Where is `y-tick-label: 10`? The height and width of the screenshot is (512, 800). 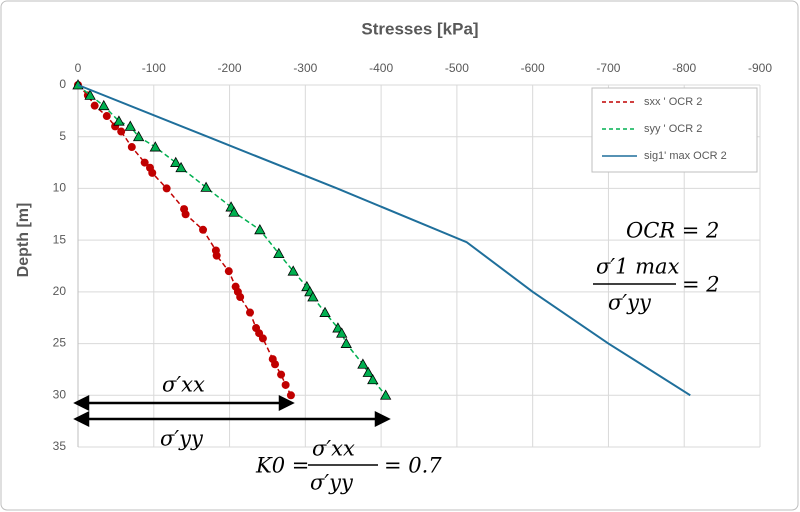
y-tick-label: 10 is located at coordinates (60, 188).